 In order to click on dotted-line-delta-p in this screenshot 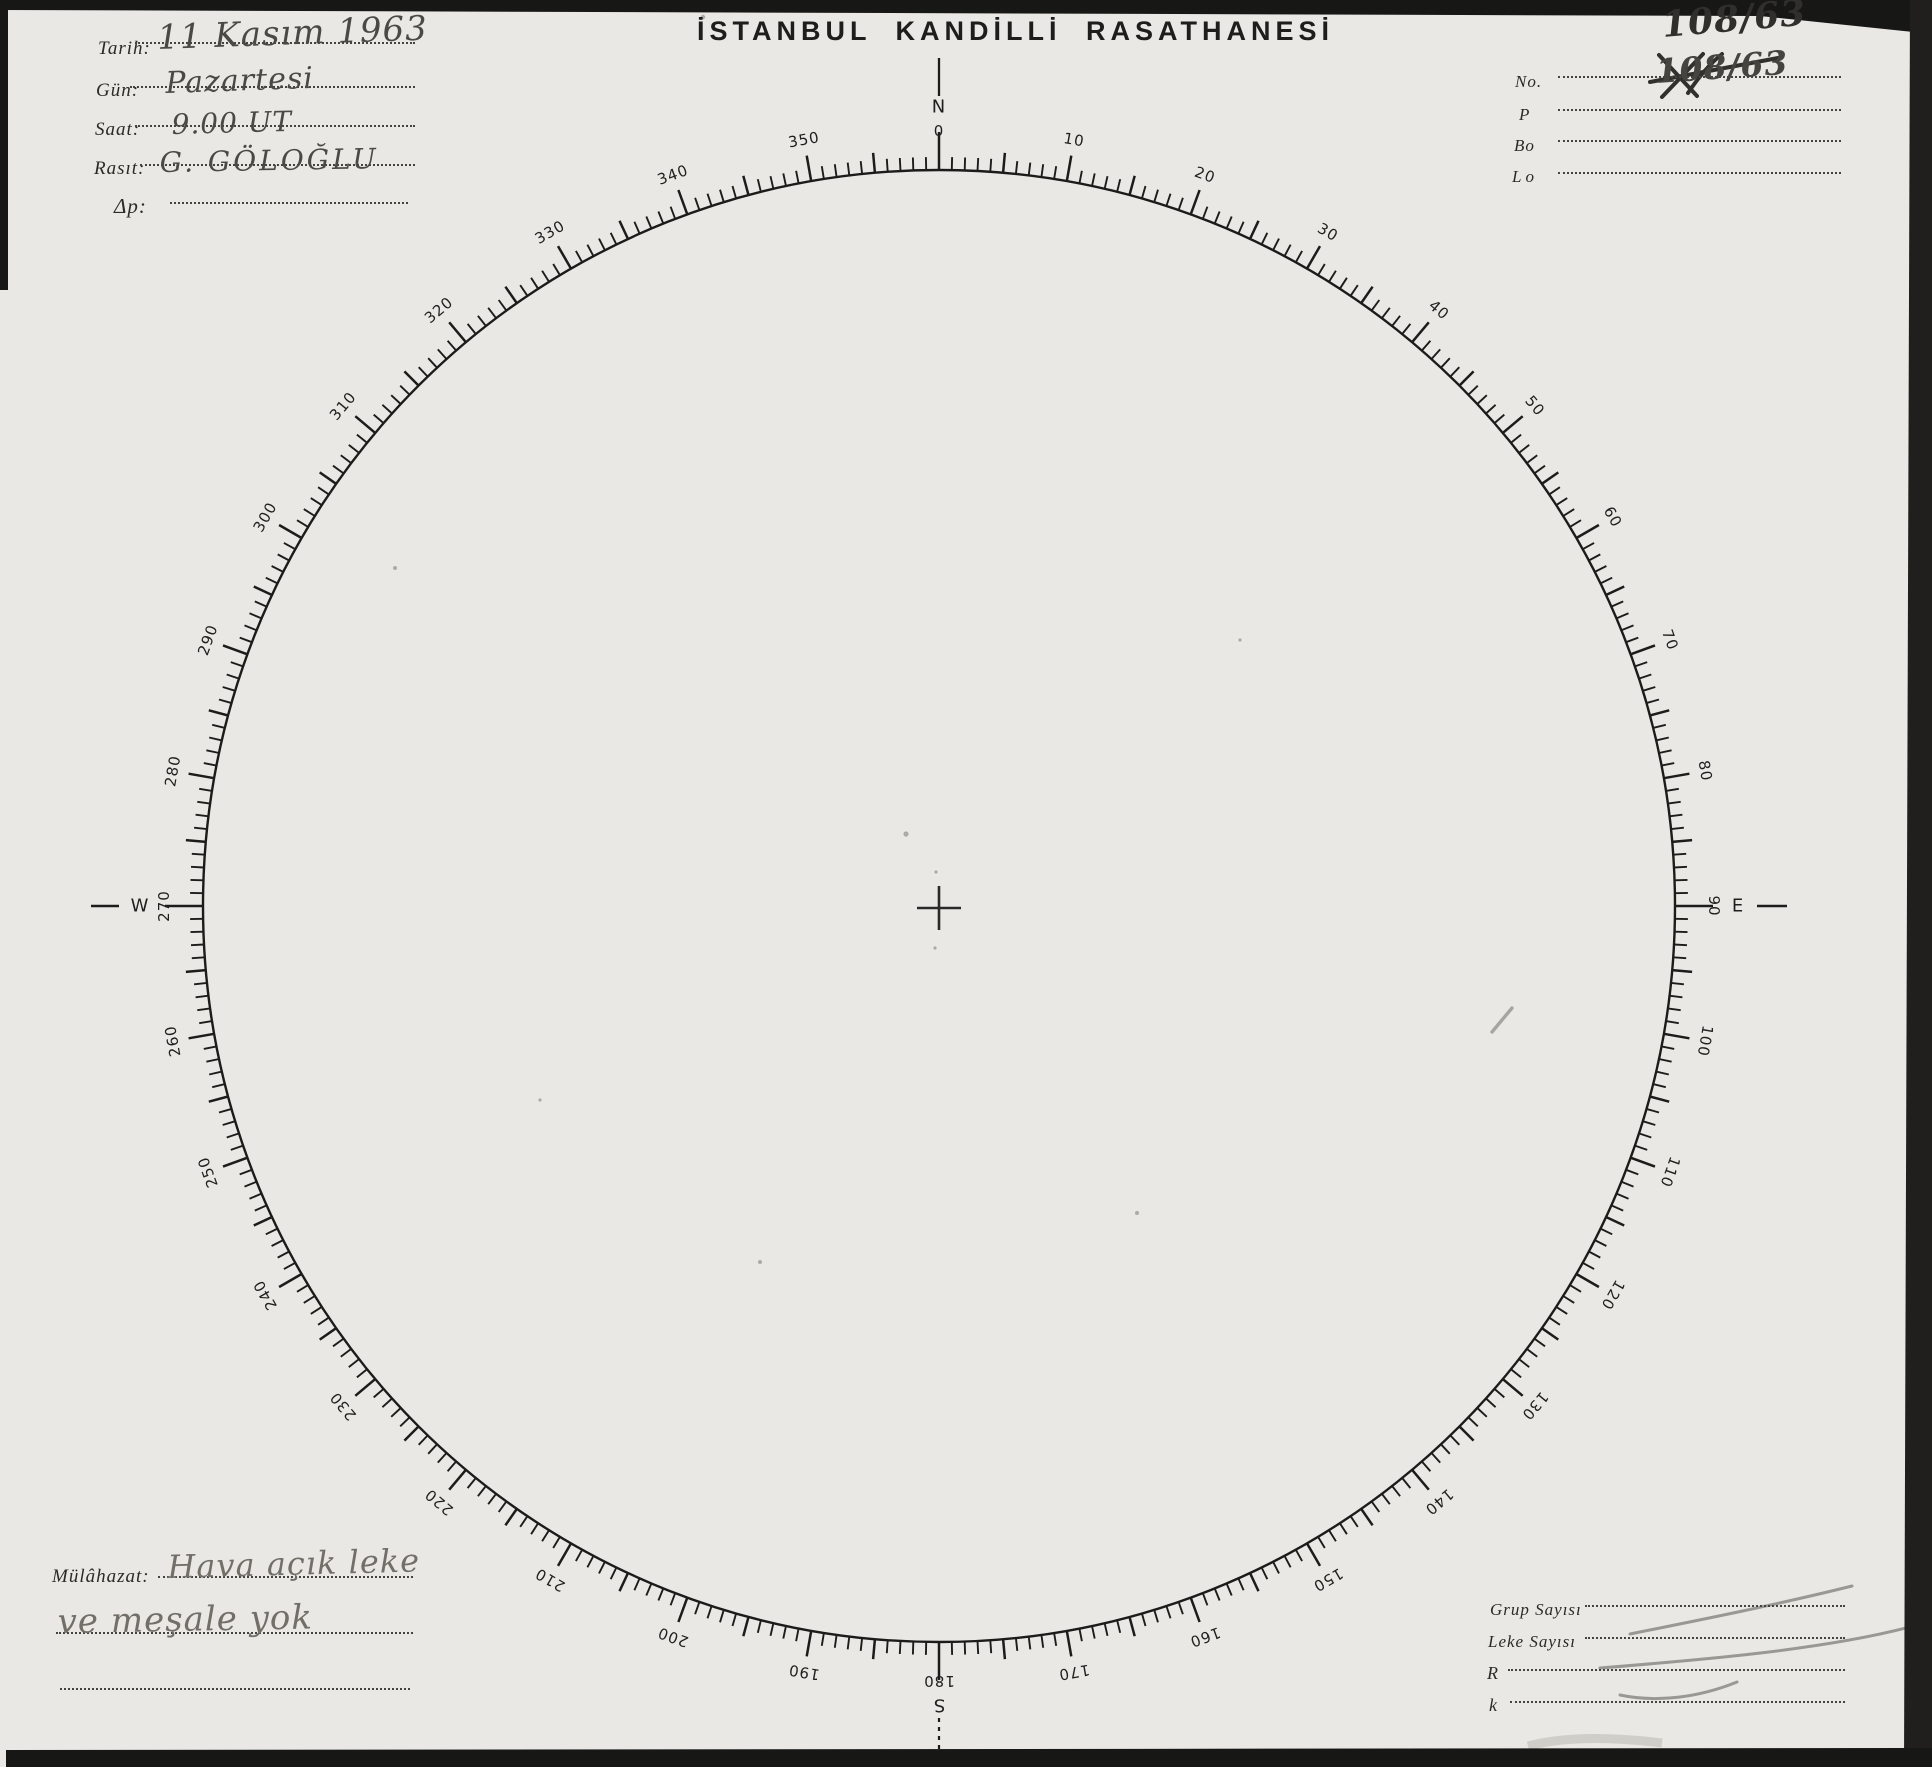, I will do `click(289, 203)`.